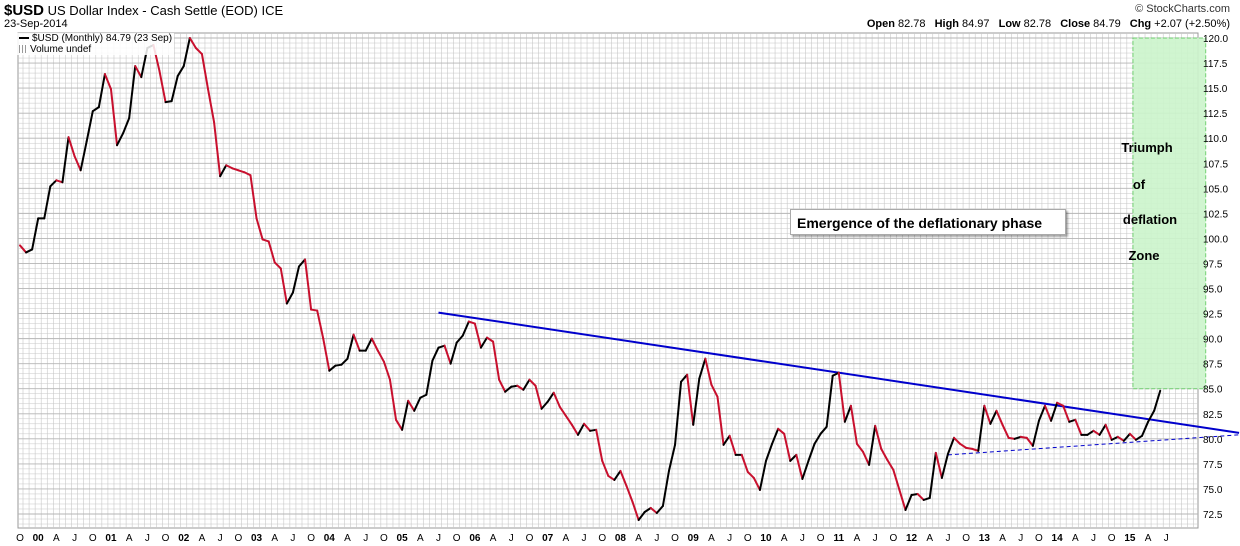 Image resolution: width=1240 pixels, height=546 pixels. I want to click on close-label: Close, so click(1075, 24).